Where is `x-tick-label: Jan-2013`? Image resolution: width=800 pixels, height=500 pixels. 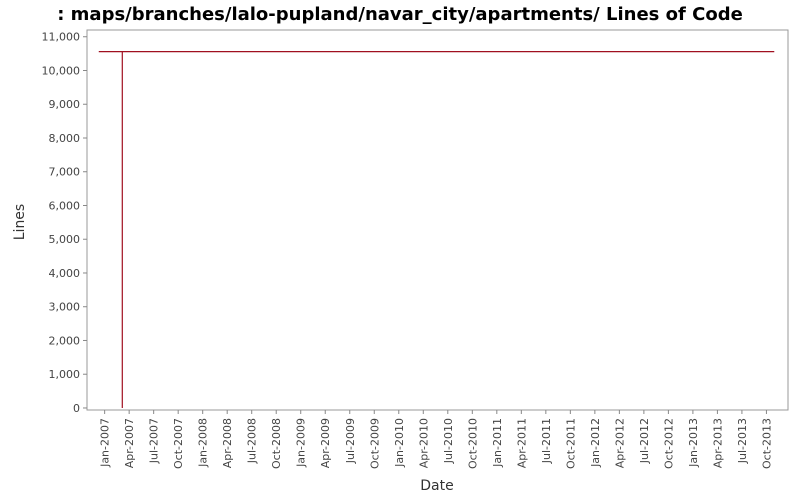
x-tick-label: Jan-2013 is located at coordinates (693, 443).